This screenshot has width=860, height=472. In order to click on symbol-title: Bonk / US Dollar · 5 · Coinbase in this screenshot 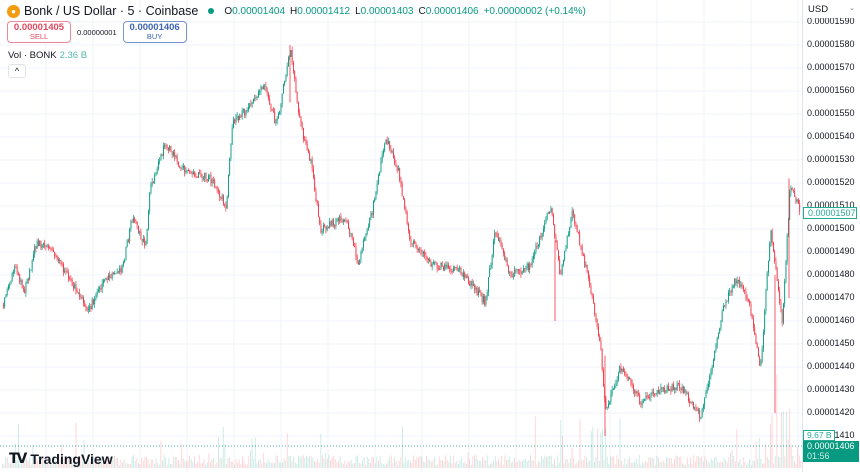, I will do `click(111, 11)`.